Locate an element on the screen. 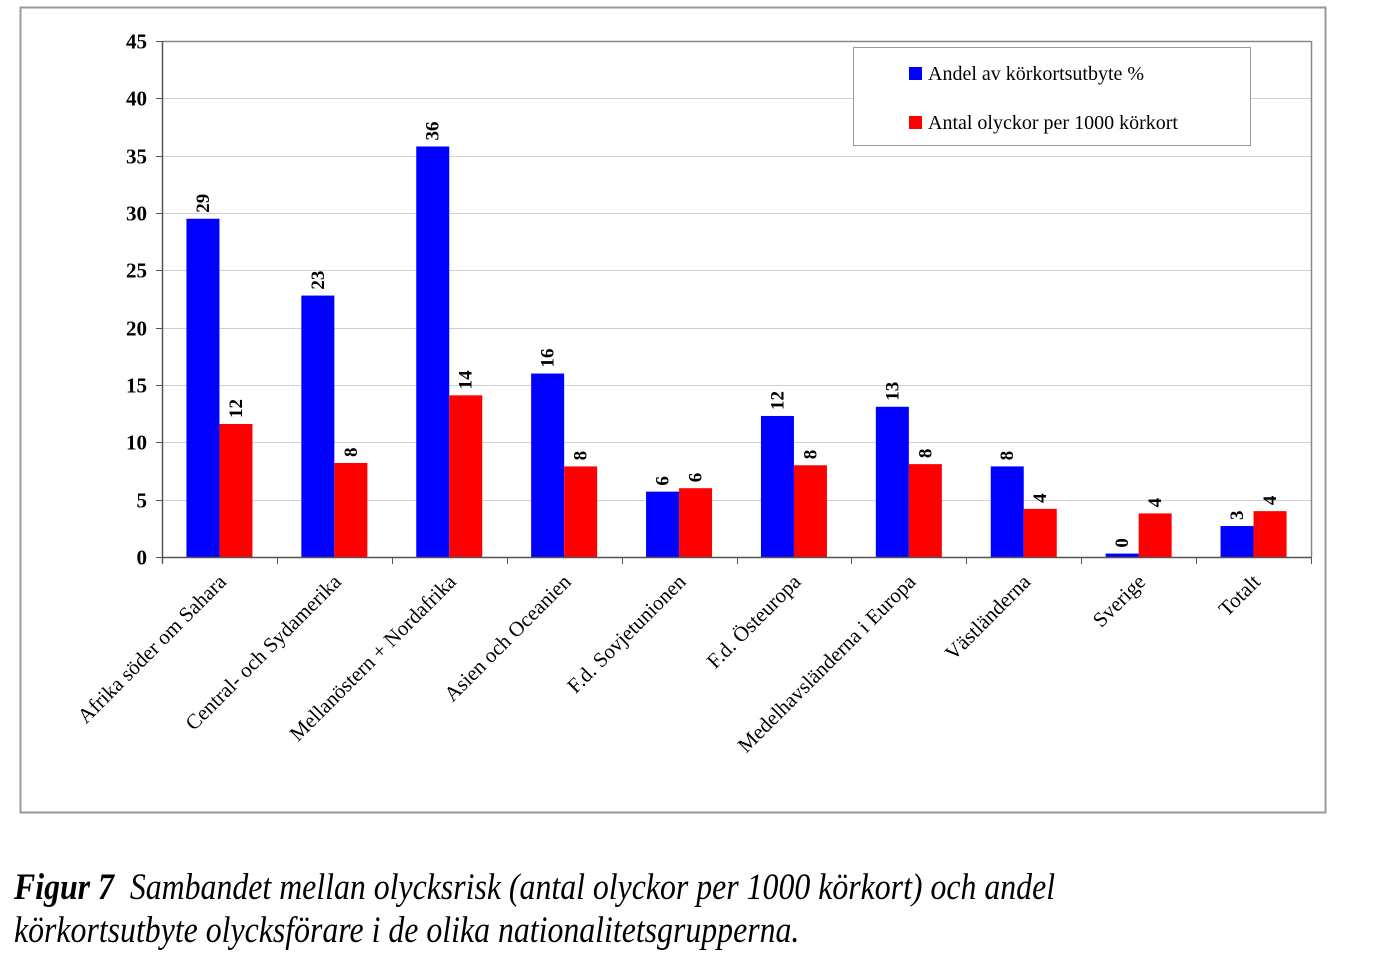 Image resolution: width=1384 pixels, height=967 pixels. y-tick-label: 35 is located at coordinates (136, 157).